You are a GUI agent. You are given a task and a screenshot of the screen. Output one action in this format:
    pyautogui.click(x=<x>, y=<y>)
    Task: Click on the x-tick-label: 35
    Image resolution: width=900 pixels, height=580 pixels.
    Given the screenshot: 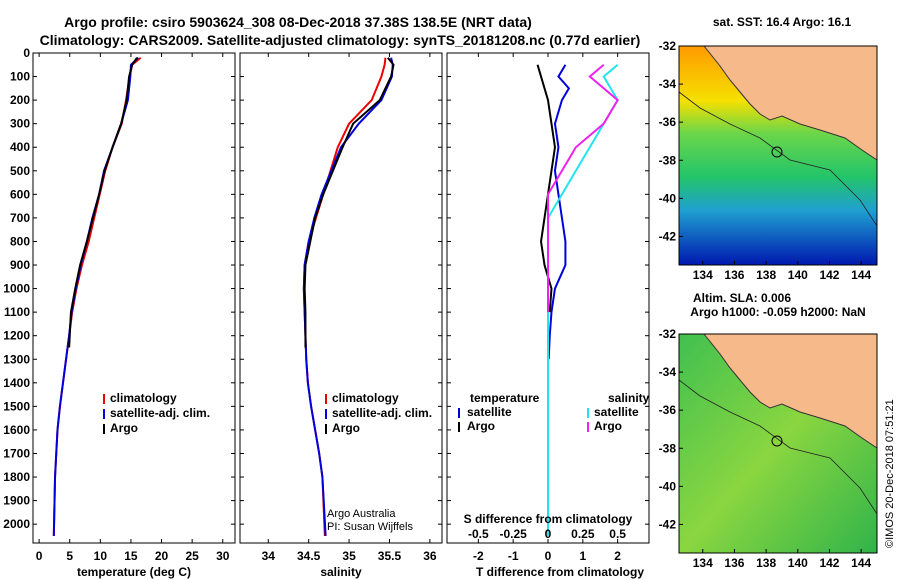 What is the action you would take?
    pyautogui.click(x=349, y=556)
    